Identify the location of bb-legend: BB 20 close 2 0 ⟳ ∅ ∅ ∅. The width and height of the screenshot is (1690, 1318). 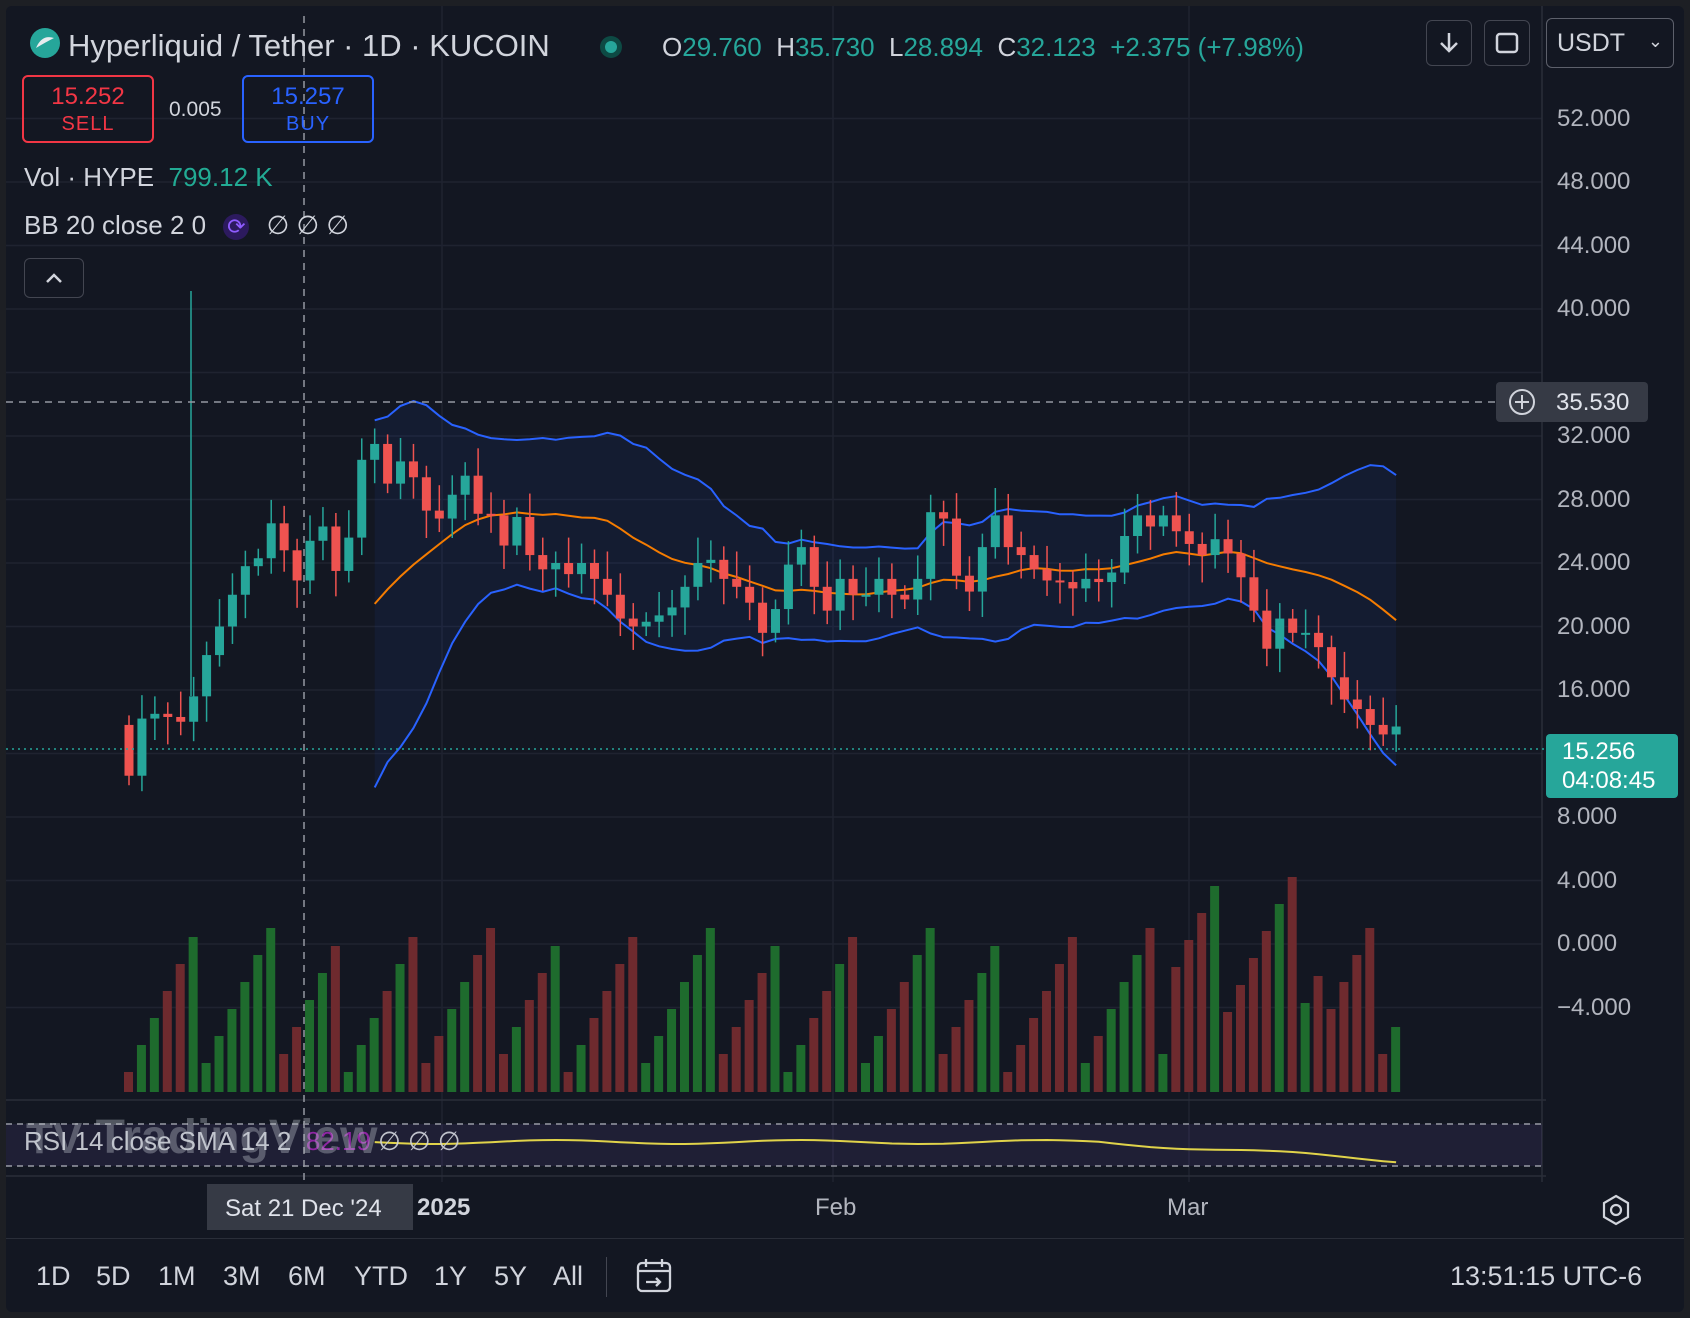
(186, 225).